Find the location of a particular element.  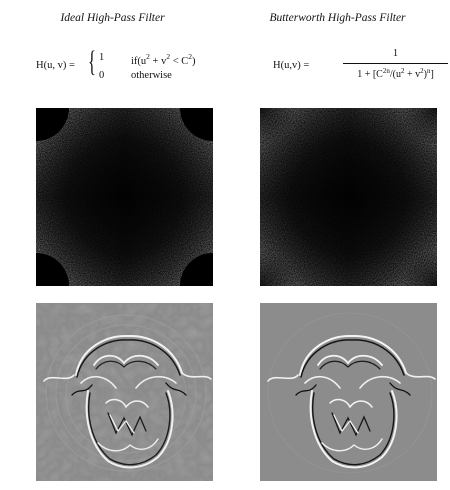

ideal-case2-condition: otherwise is located at coordinates (151, 75).